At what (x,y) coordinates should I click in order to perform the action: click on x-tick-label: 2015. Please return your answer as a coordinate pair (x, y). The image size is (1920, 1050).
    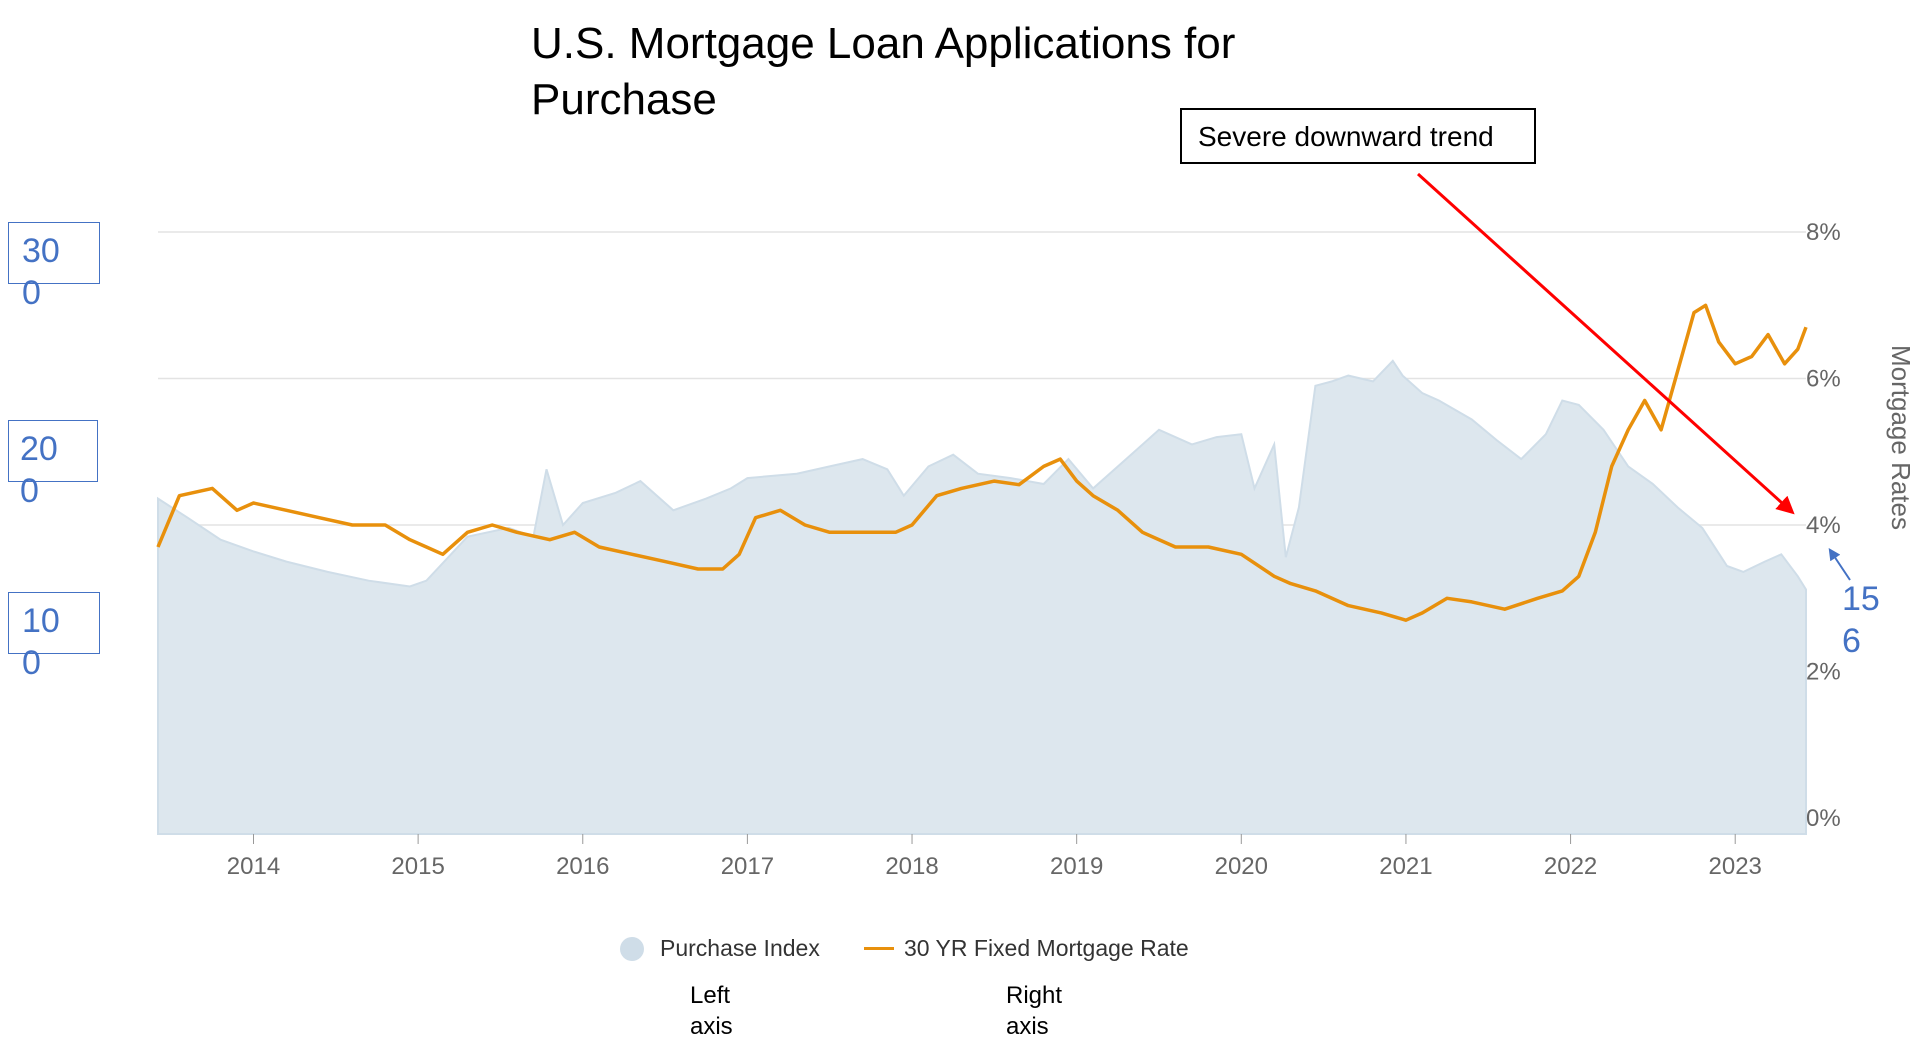
    Looking at the image, I should click on (417, 866).